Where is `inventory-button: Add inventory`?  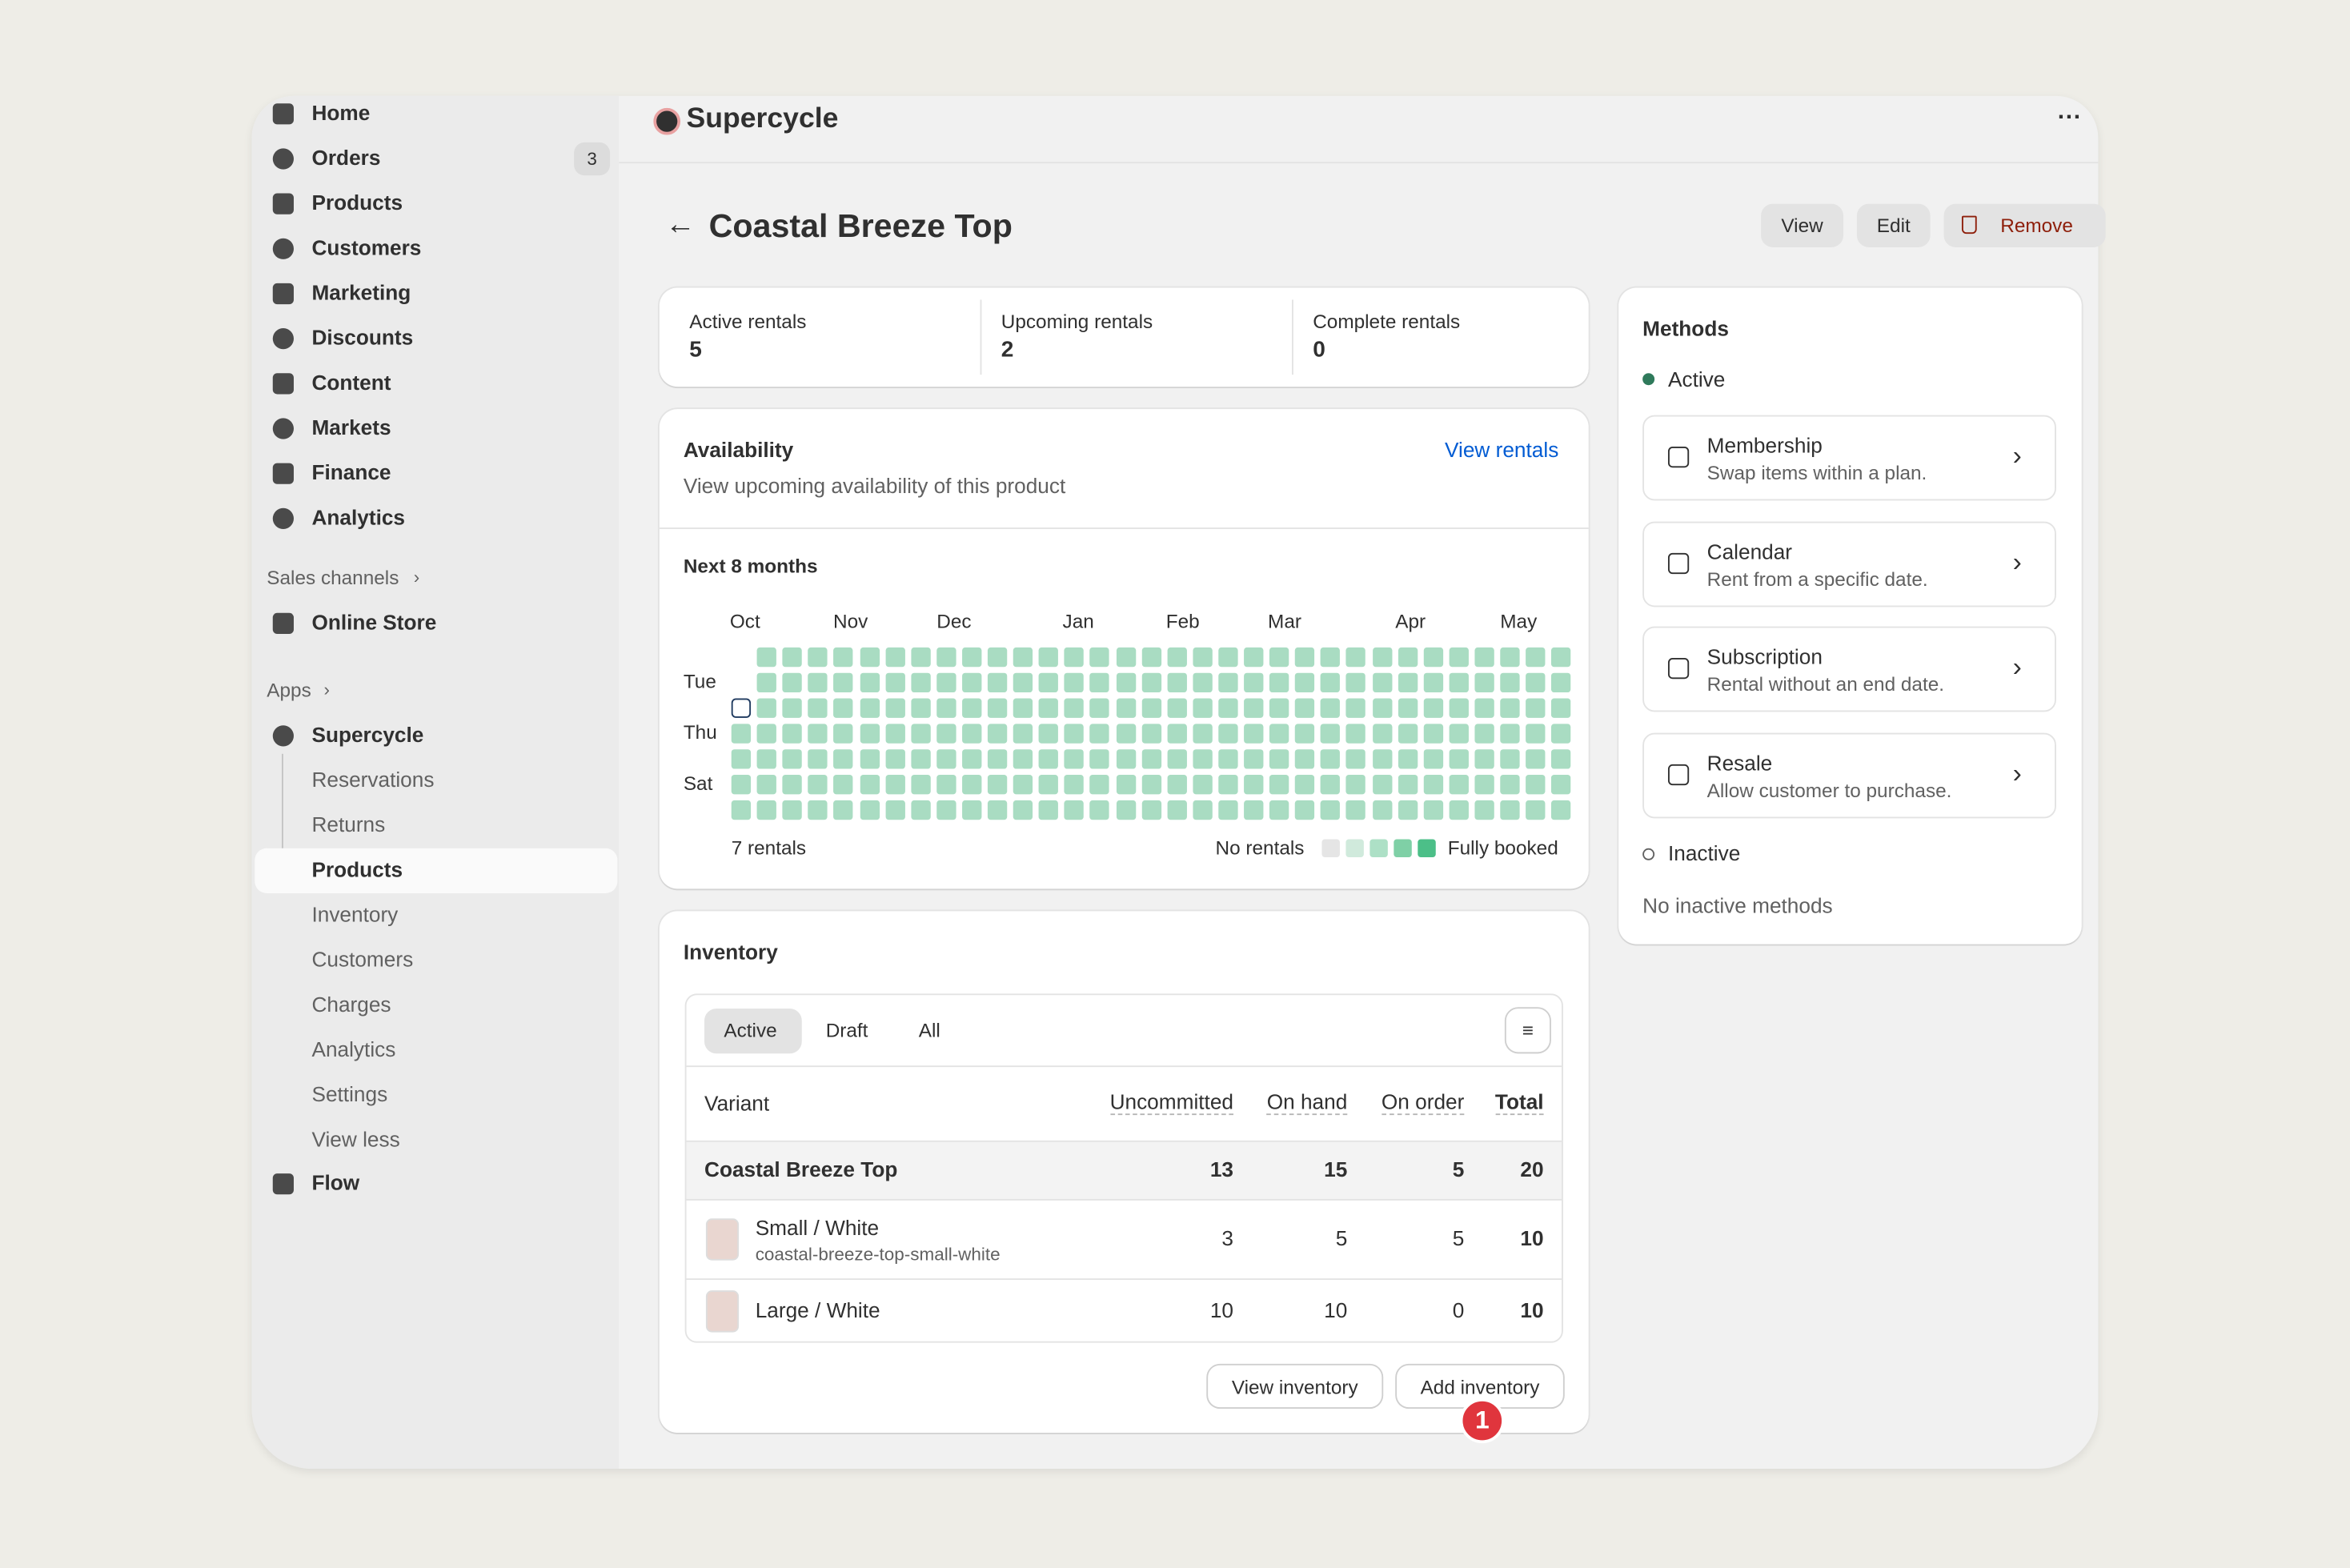
inventory-button: Add inventory is located at coordinates (1480, 1386).